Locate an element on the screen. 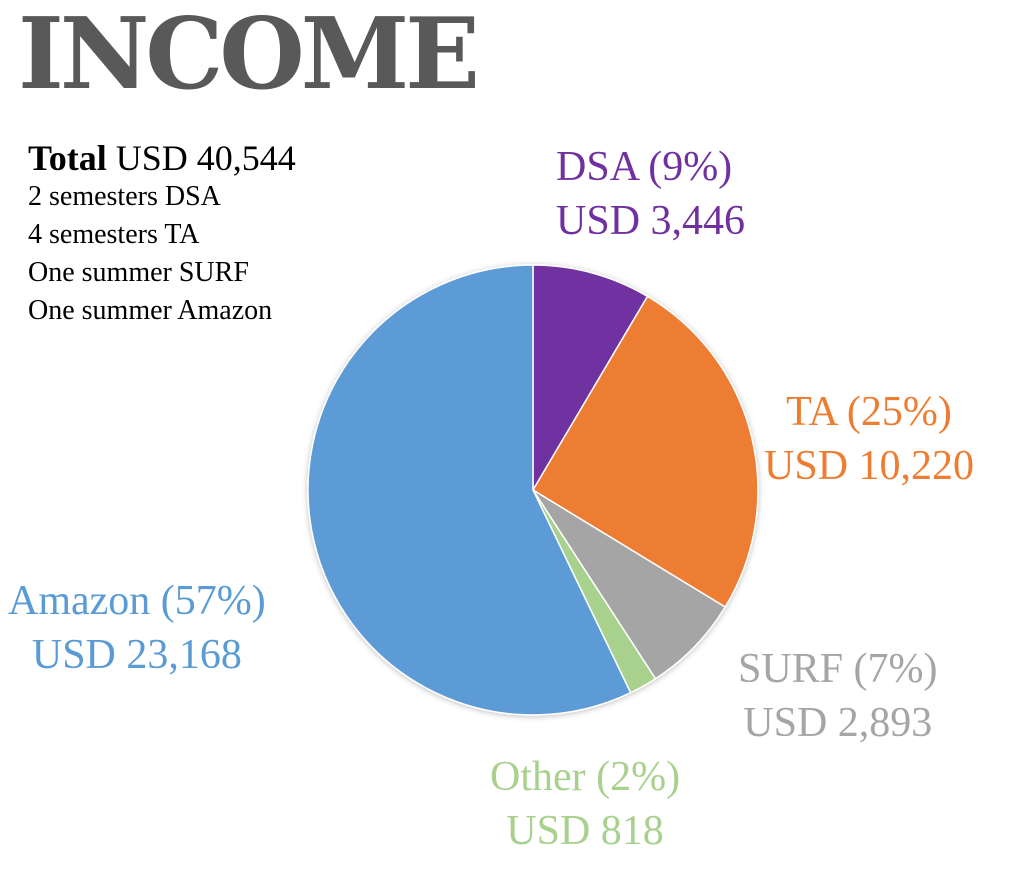  pie-slice-ta is located at coordinates (645, 452).